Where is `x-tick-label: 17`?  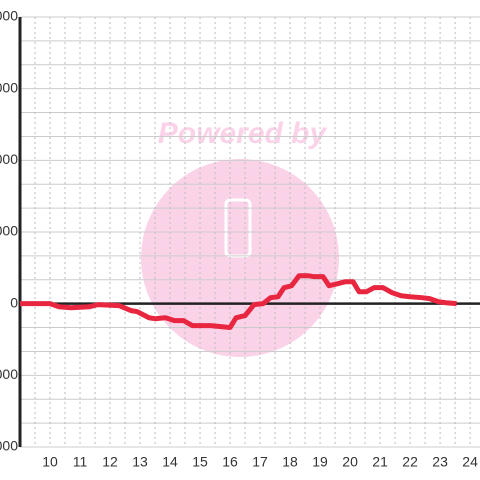
x-tick-label: 17 is located at coordinates (260, 462).